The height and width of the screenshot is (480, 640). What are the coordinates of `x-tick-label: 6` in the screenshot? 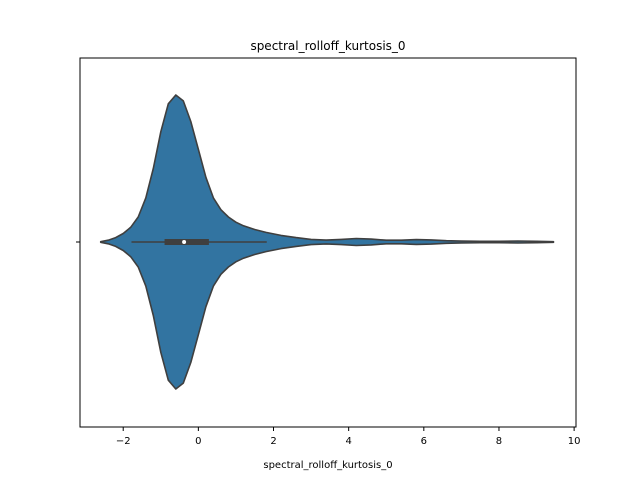 It's located at (424, 441).